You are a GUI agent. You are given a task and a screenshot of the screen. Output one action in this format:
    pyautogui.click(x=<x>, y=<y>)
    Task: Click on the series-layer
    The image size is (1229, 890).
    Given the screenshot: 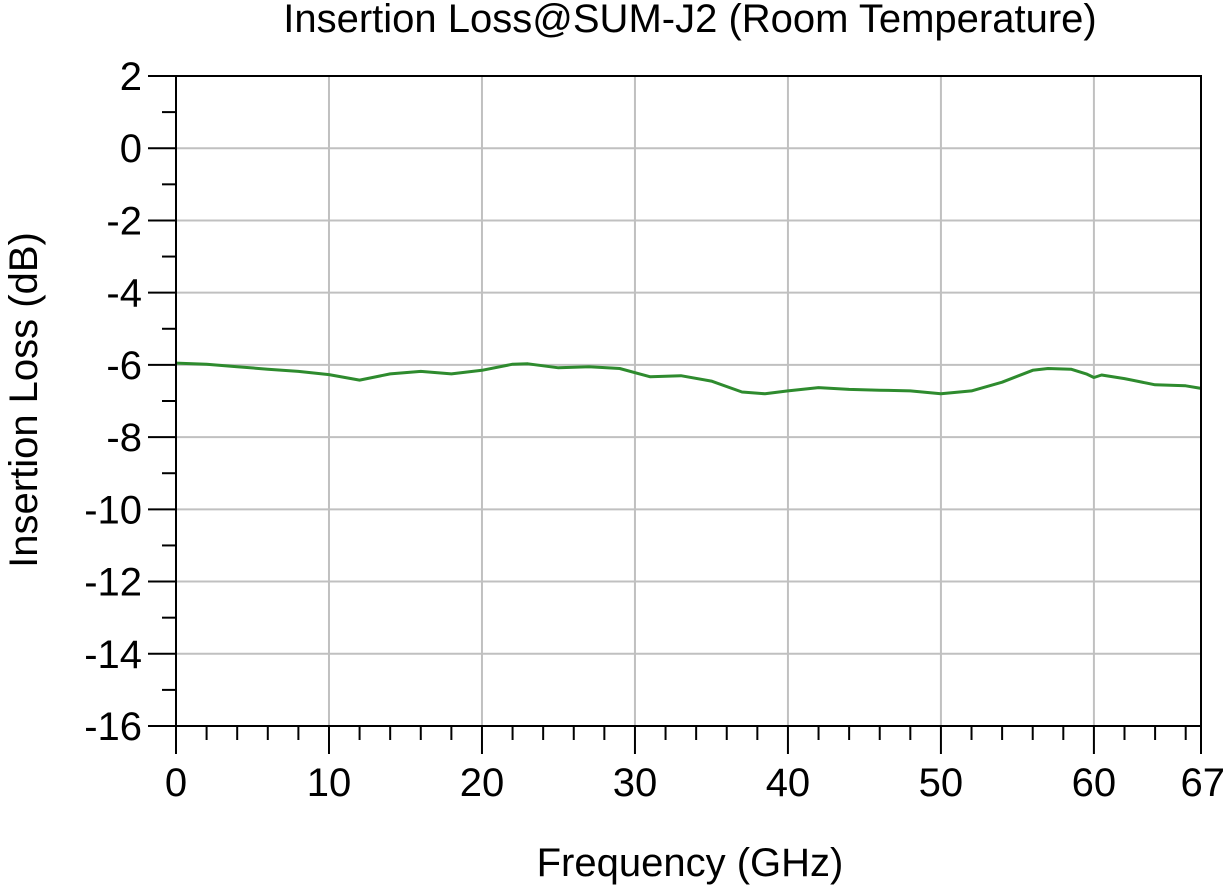 What is the action you would take?
    pyautogui.click(x=688, y=378)
    